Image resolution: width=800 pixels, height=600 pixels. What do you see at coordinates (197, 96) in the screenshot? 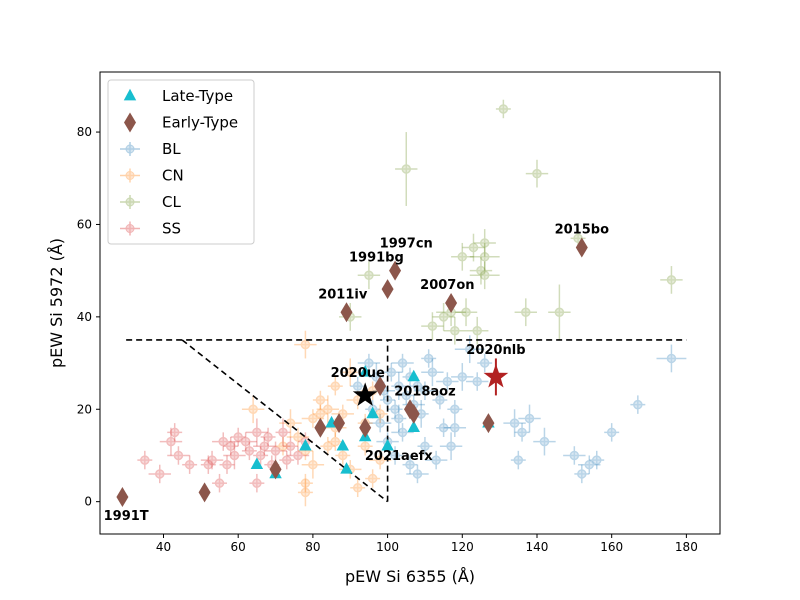
I see `legend-label-late-type: Late-Type` at bounding box center [197, 96].